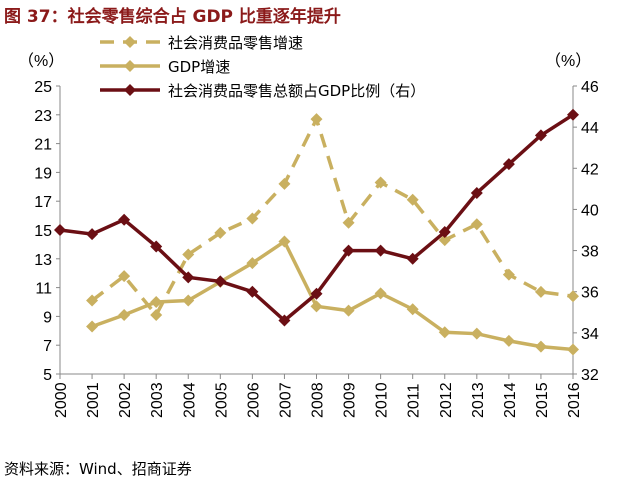 The height and width of the screenshot is (483, 640). I want to click on left-tick-label: 21, so click(43, 145).